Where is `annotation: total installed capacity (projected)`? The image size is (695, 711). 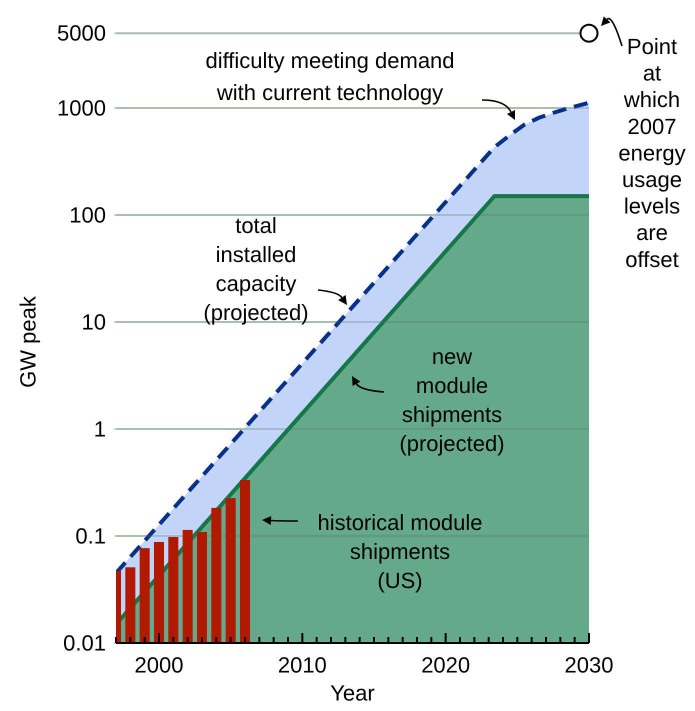
annotation: total installed capacity (projected) is located at coordinates (256, 268).